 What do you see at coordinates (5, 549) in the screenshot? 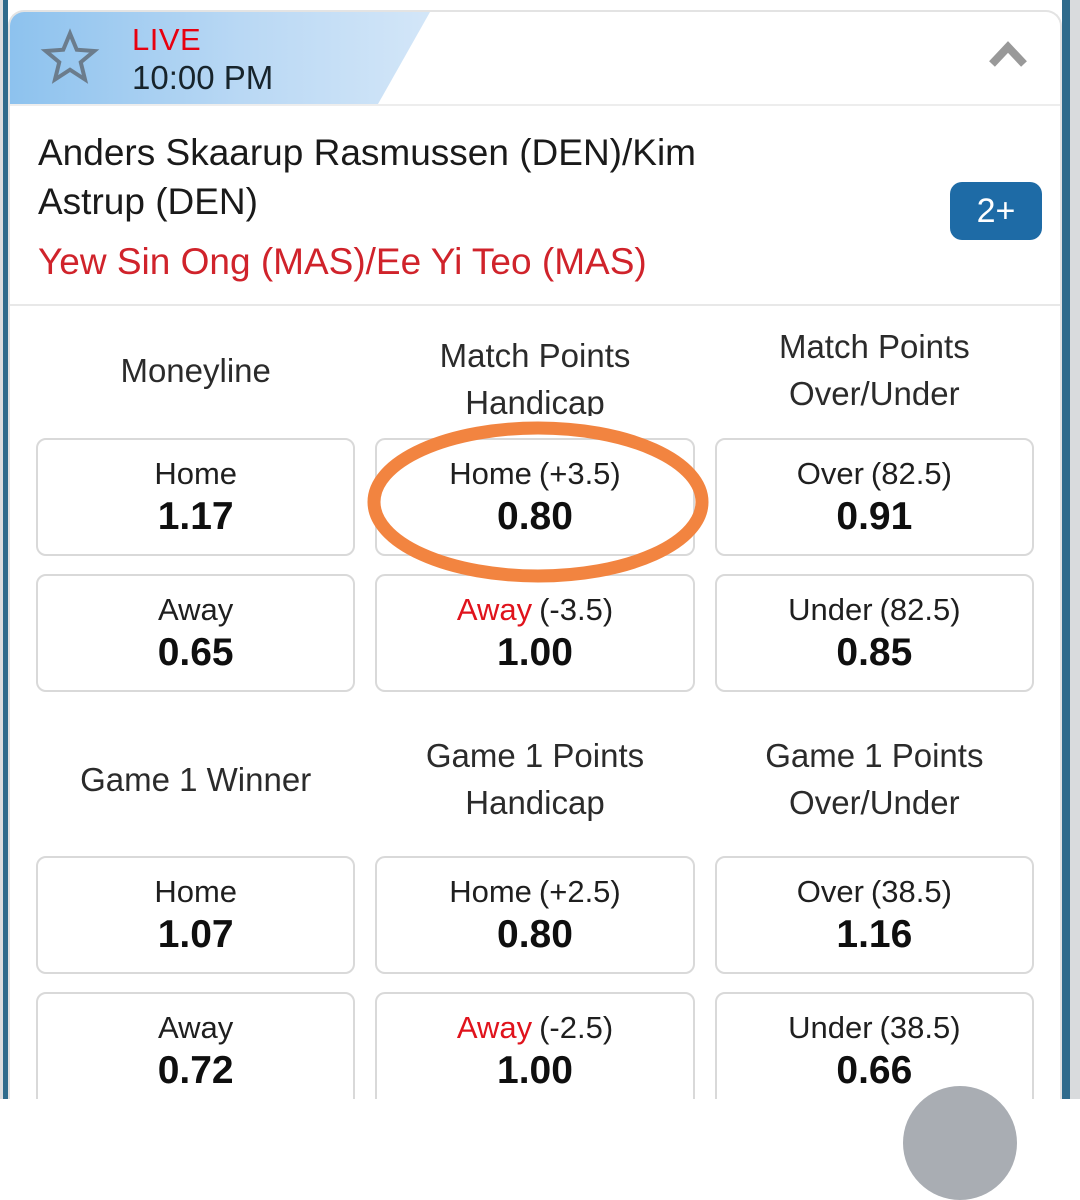
I see `left-border-bar` at bounding box center [5, 549].